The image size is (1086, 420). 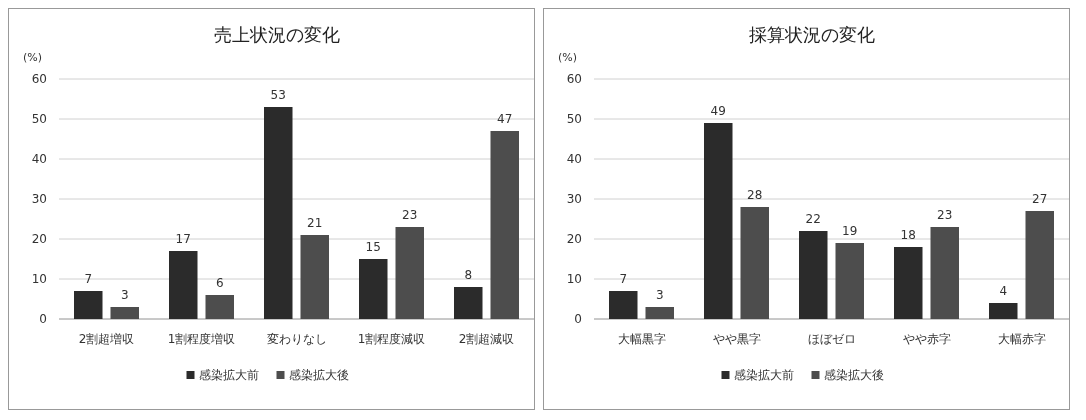 What do you see at coordinates (811, 34) in the screenshot?
I see `chart-title: 採算状況の変化` at bounding box center [811, 34].